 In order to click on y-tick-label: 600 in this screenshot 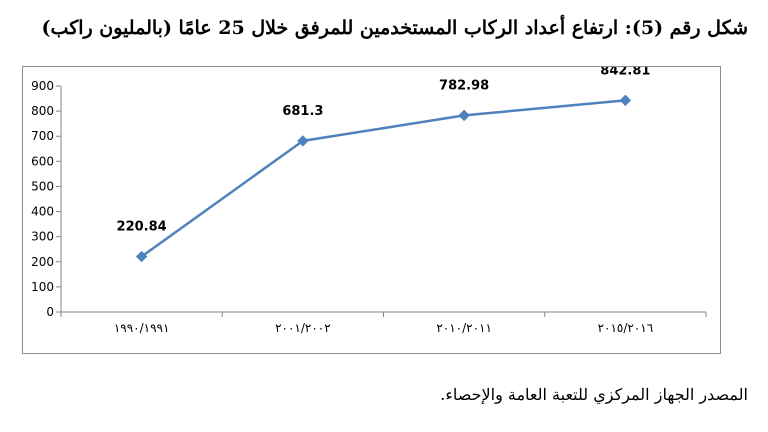, I will do `click(42, 161)`.